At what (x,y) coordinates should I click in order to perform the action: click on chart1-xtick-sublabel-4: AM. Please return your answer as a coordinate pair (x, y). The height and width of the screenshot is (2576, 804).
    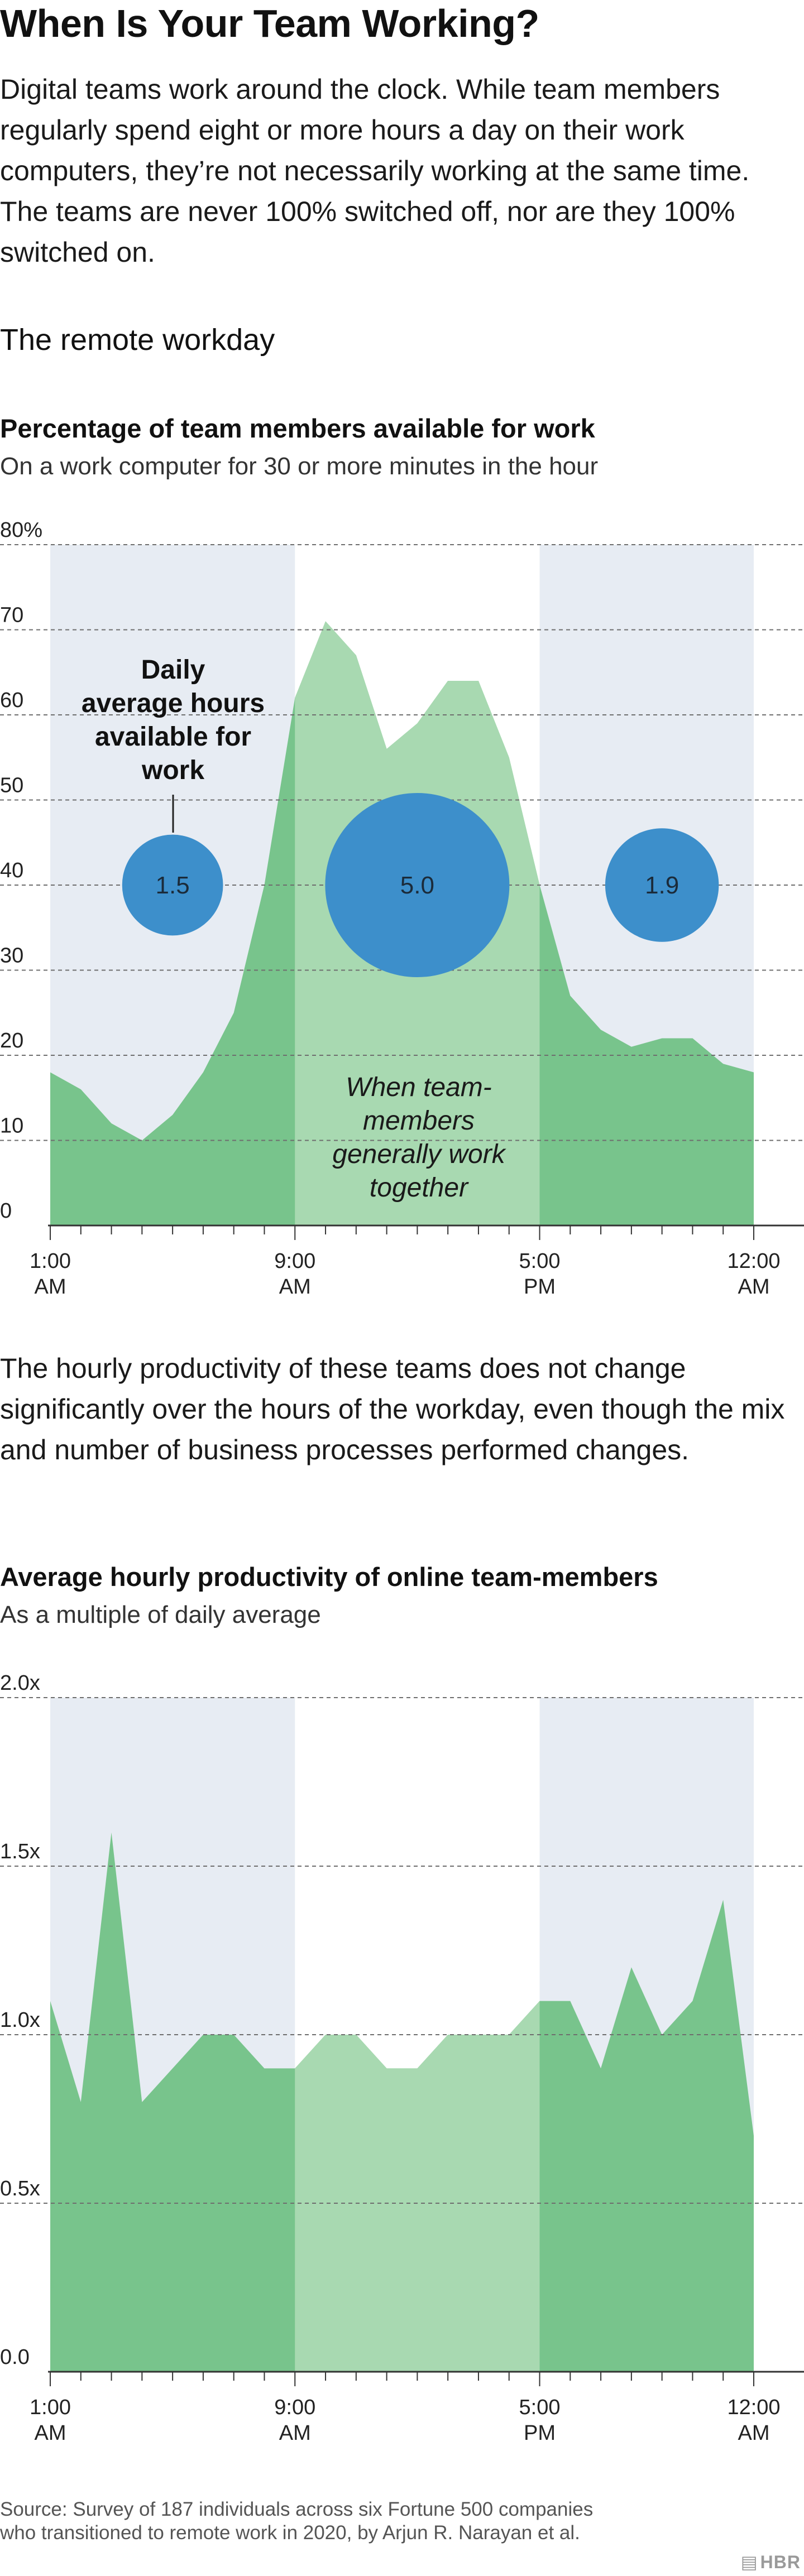
    Looking at the image, I should click on (754, 1285).